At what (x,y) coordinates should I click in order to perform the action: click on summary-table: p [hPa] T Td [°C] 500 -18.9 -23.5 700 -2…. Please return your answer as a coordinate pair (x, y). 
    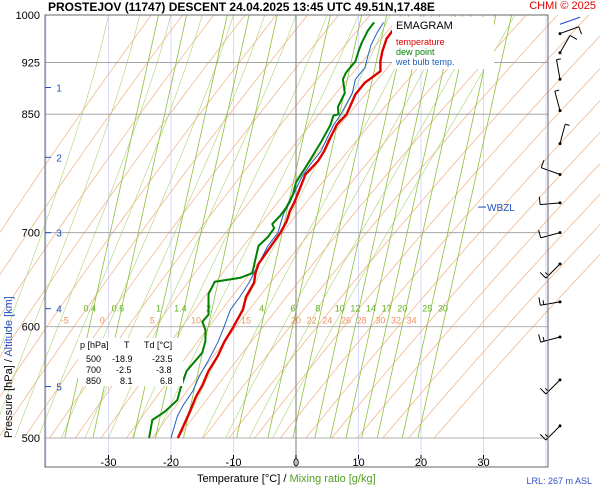
    Looking at the image, I should click on (130, 362).